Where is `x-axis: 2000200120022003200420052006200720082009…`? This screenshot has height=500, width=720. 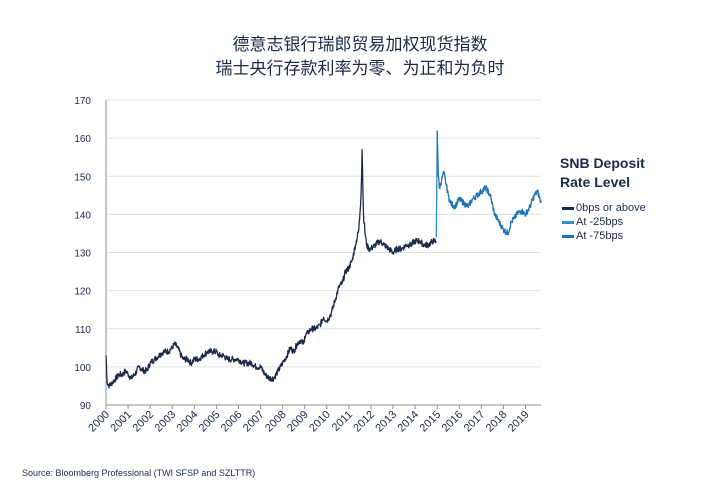
x-axis: 2000200120022003200420052006200720082009… is located at coordinates (309, 420).